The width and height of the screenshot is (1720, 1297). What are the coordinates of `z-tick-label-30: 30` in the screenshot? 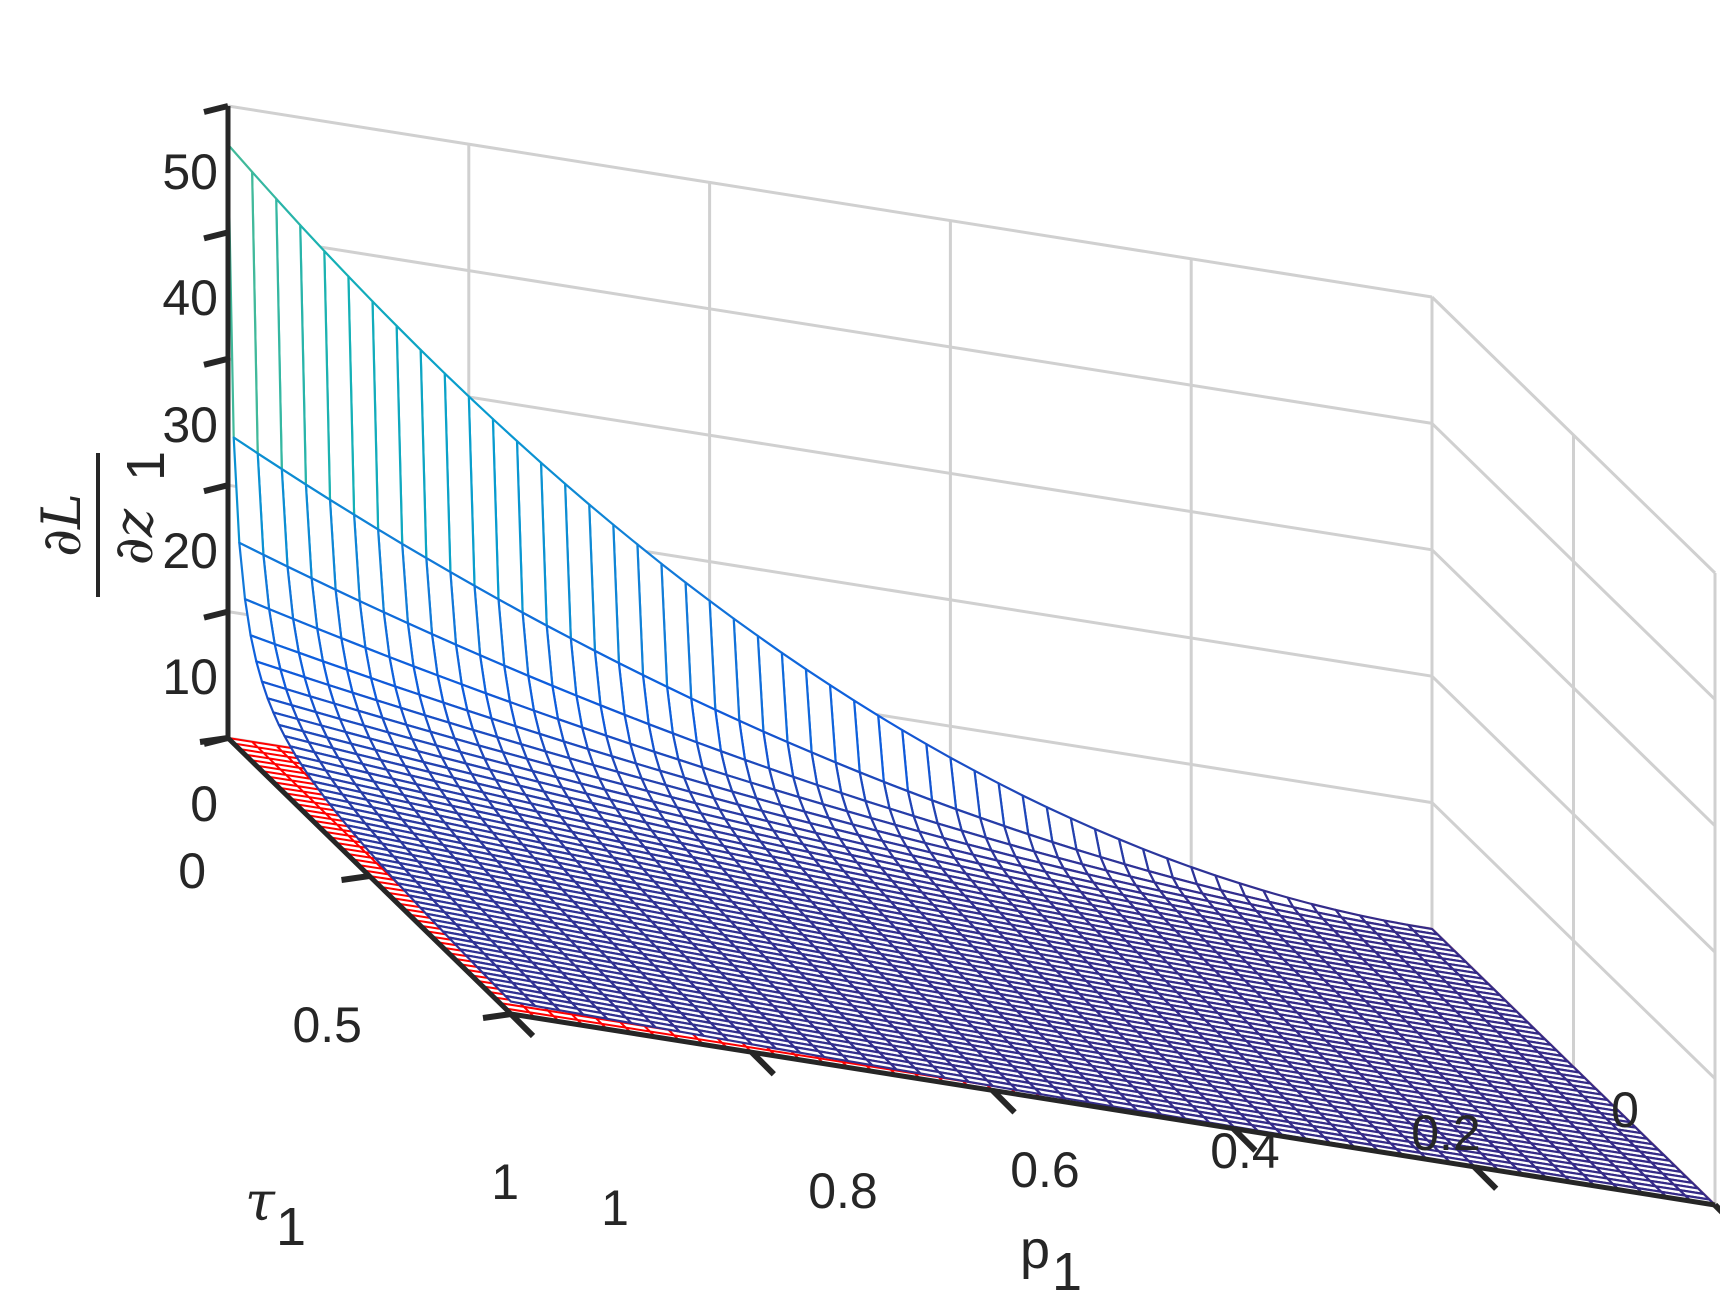 It's located at (190, 425).